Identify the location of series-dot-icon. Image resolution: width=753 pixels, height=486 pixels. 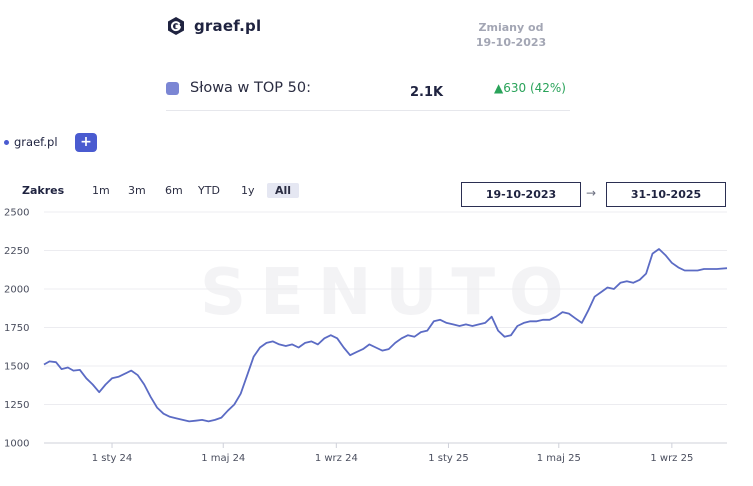
(6, 142).